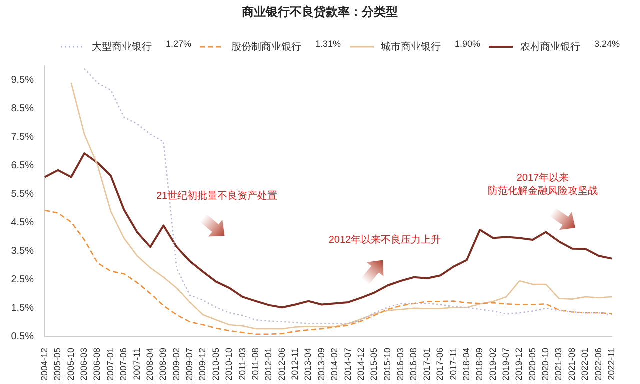  I want to click on x-tick-label: 2007-11, so click(137, 364).